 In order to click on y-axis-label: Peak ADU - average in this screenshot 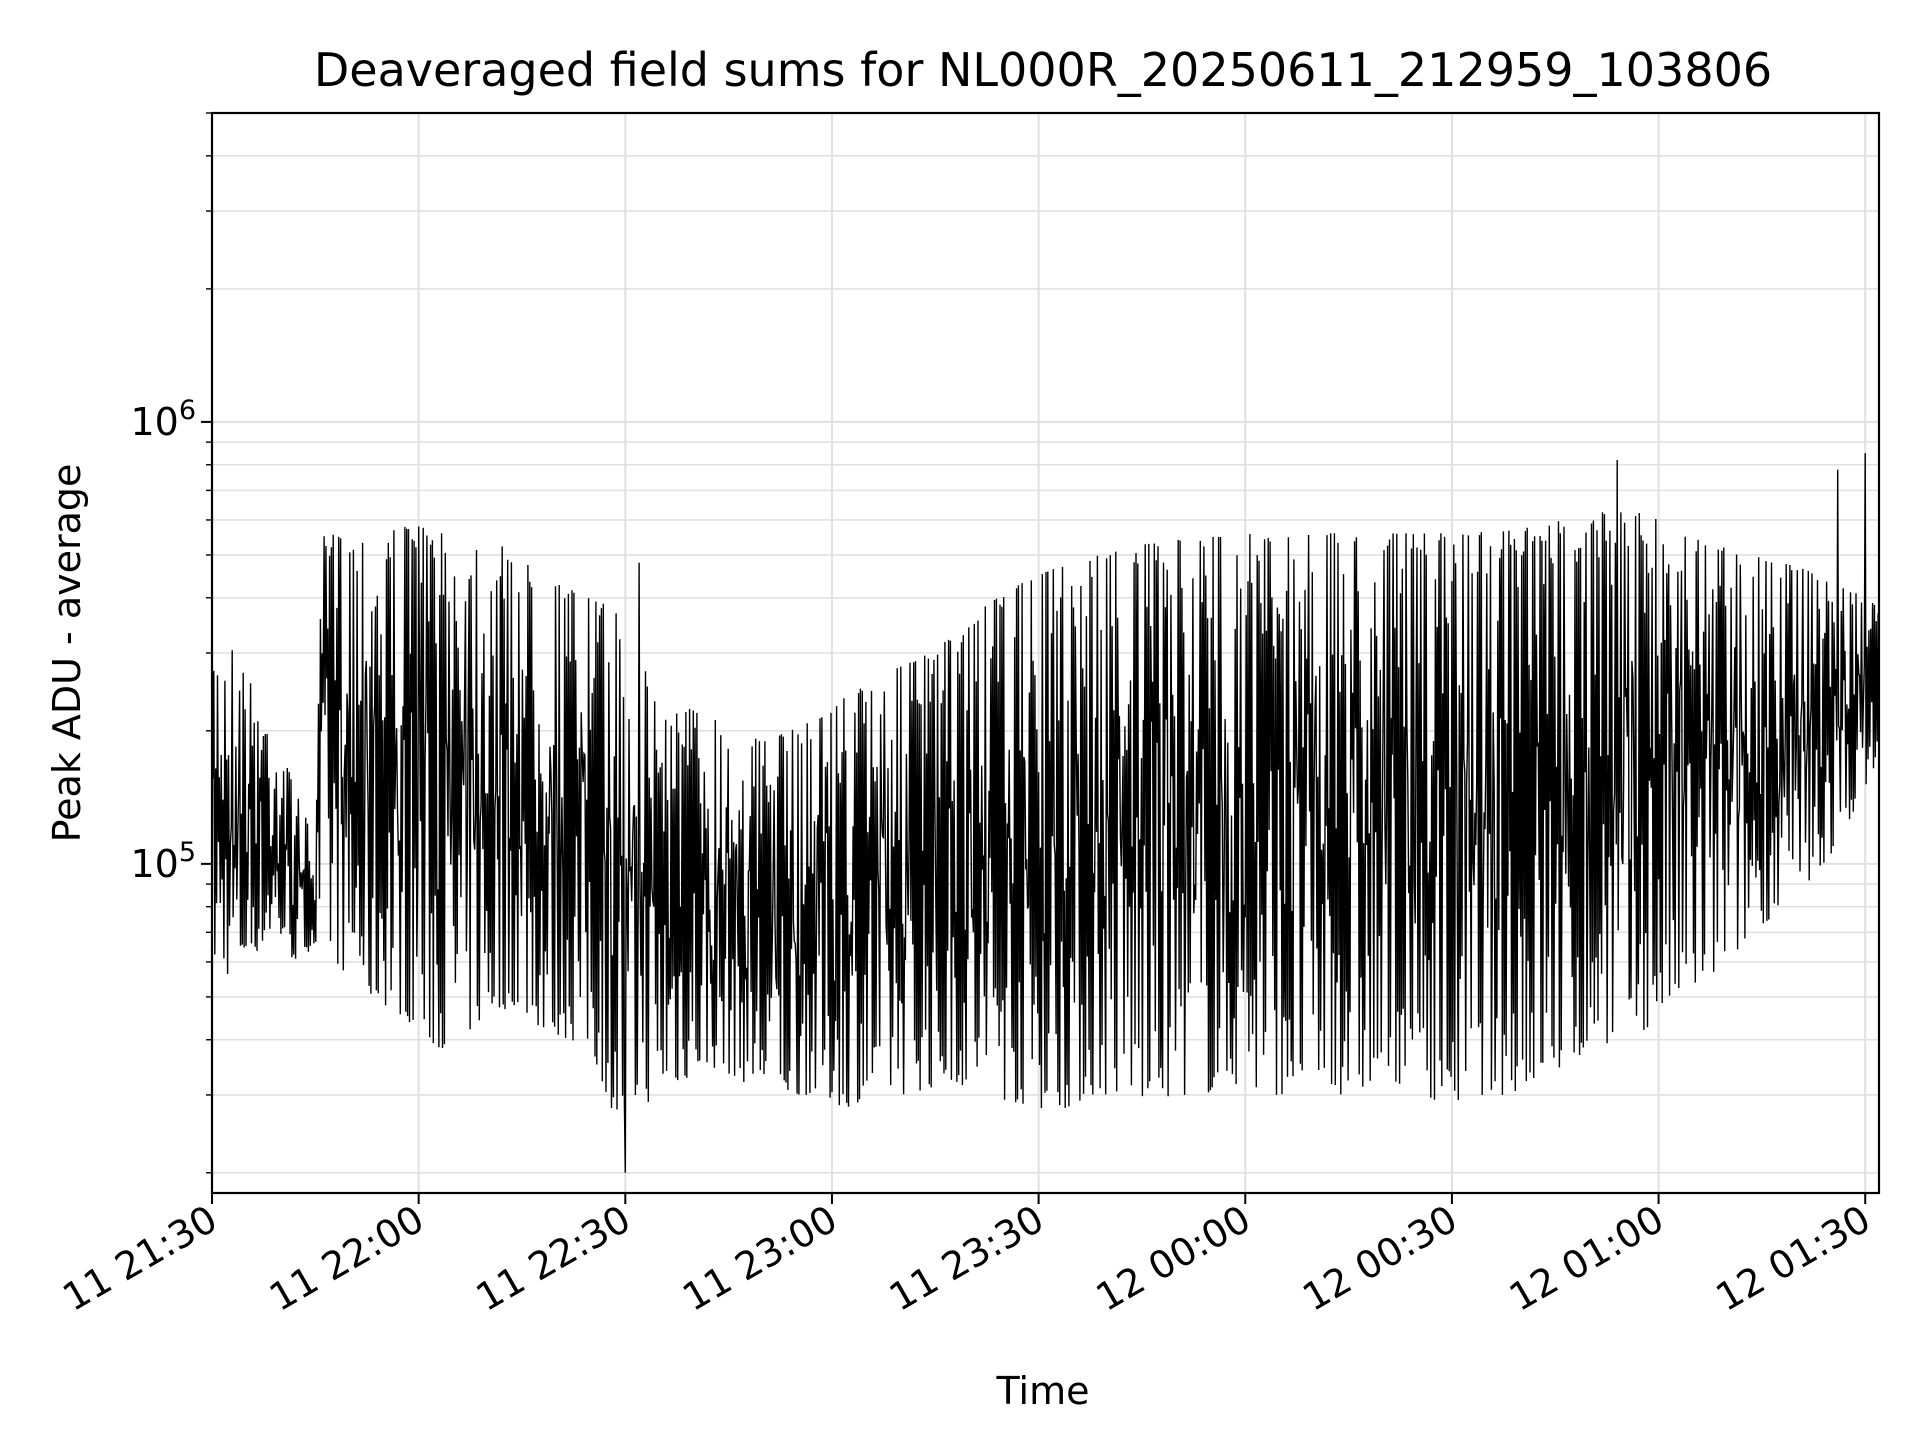, I will do `click(67, 653)`.